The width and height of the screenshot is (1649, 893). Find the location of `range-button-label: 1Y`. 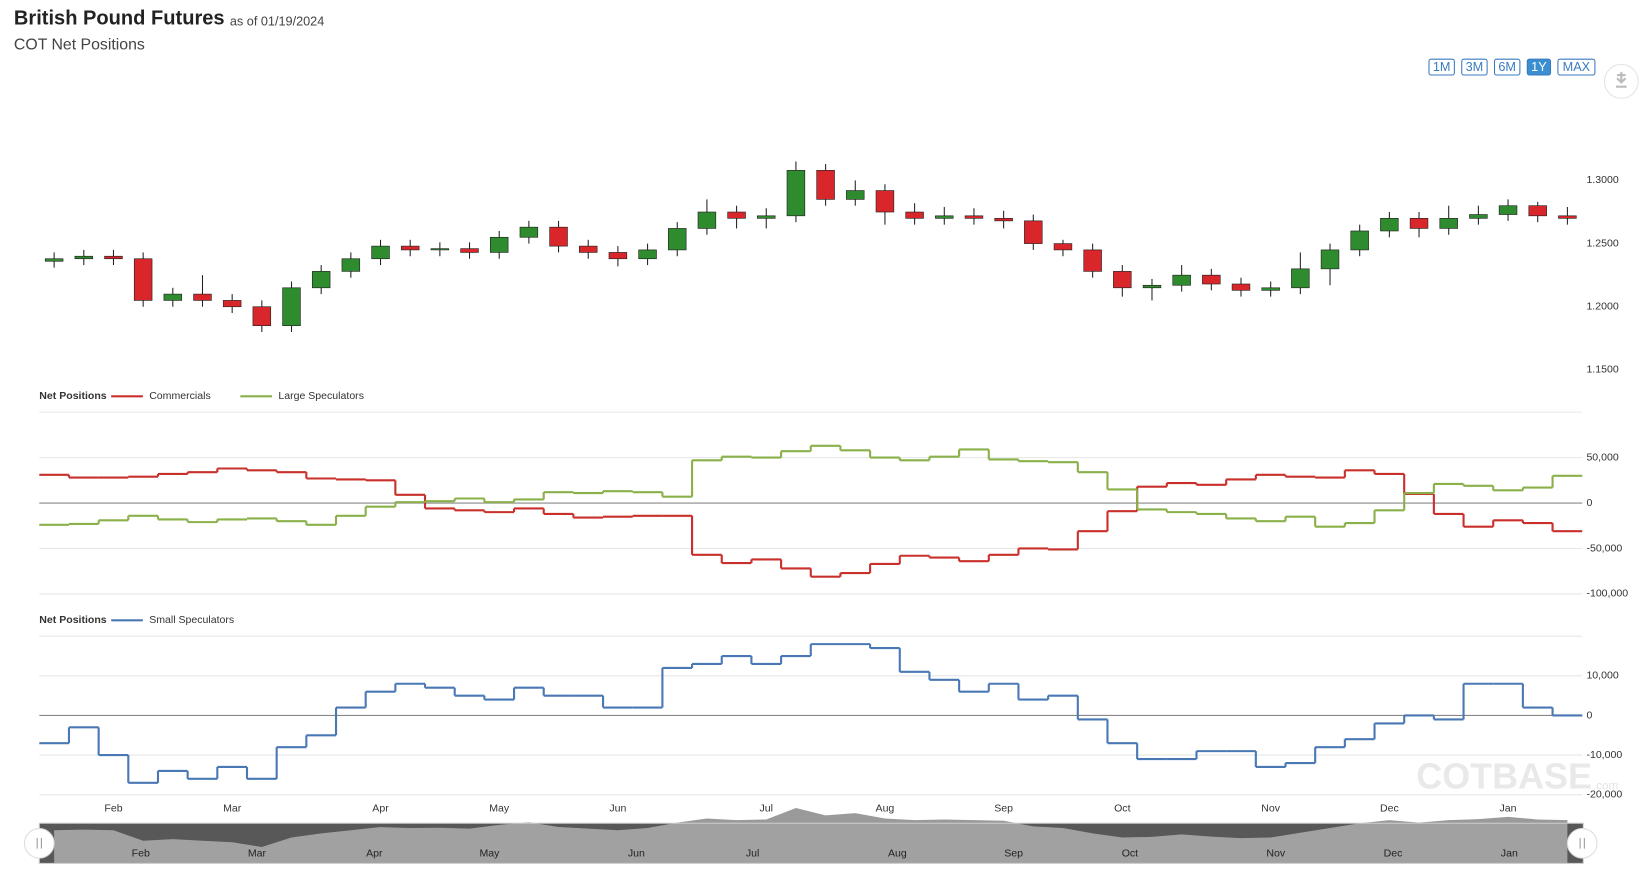

range-button-label: 1Y is located at coordinates (1539, 67).